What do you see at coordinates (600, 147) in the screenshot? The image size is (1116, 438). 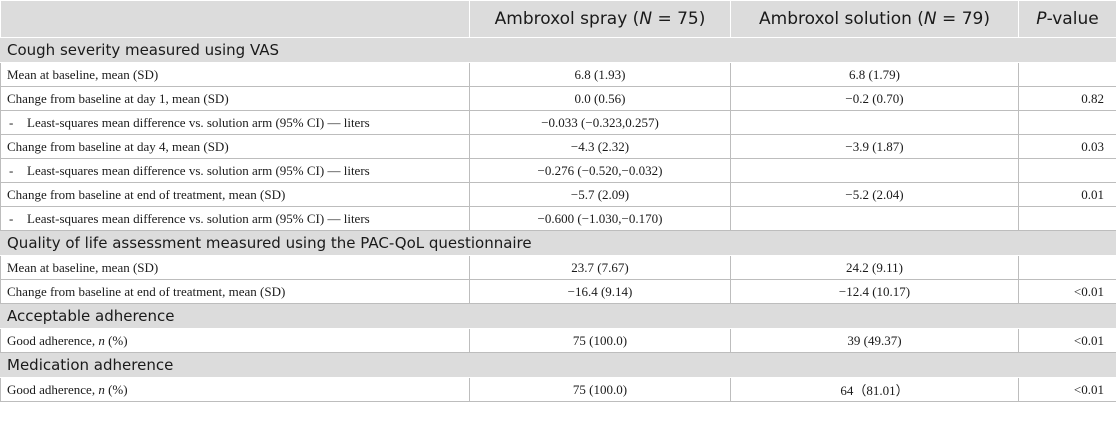 I see `spray-value: −4.3 (2.32)` at bounding box center [600, 147].